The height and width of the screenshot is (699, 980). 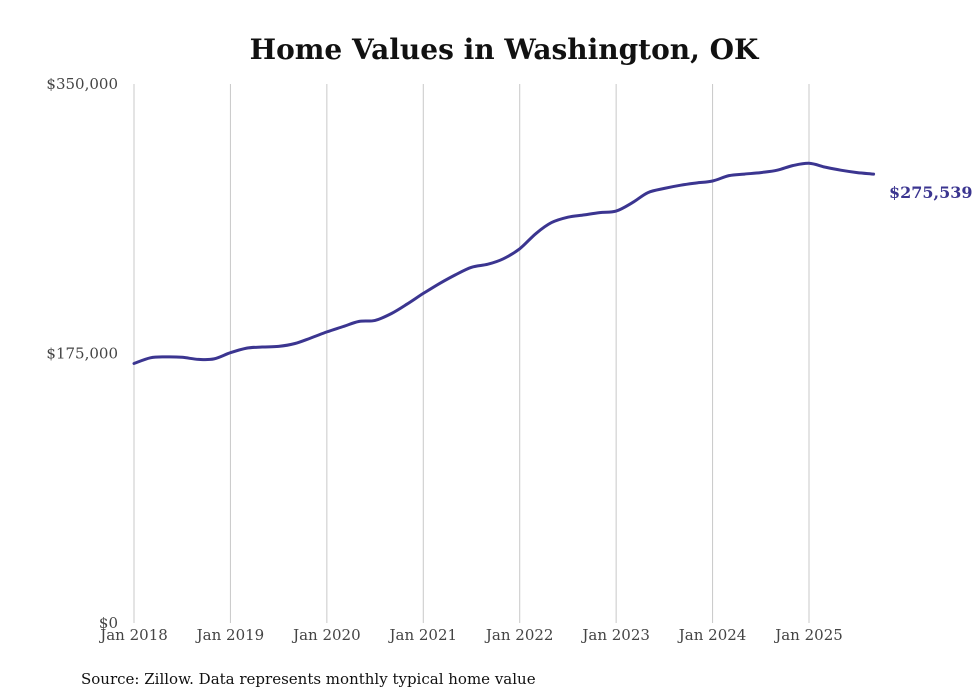 I want to click on x-tick-label: Jan 2018, so click(x=133, y=635).